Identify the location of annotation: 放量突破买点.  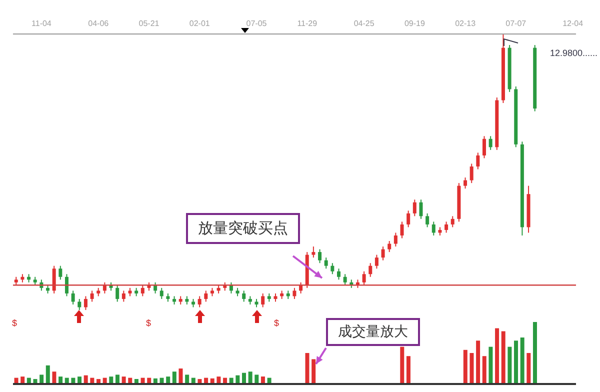
(243, 228).